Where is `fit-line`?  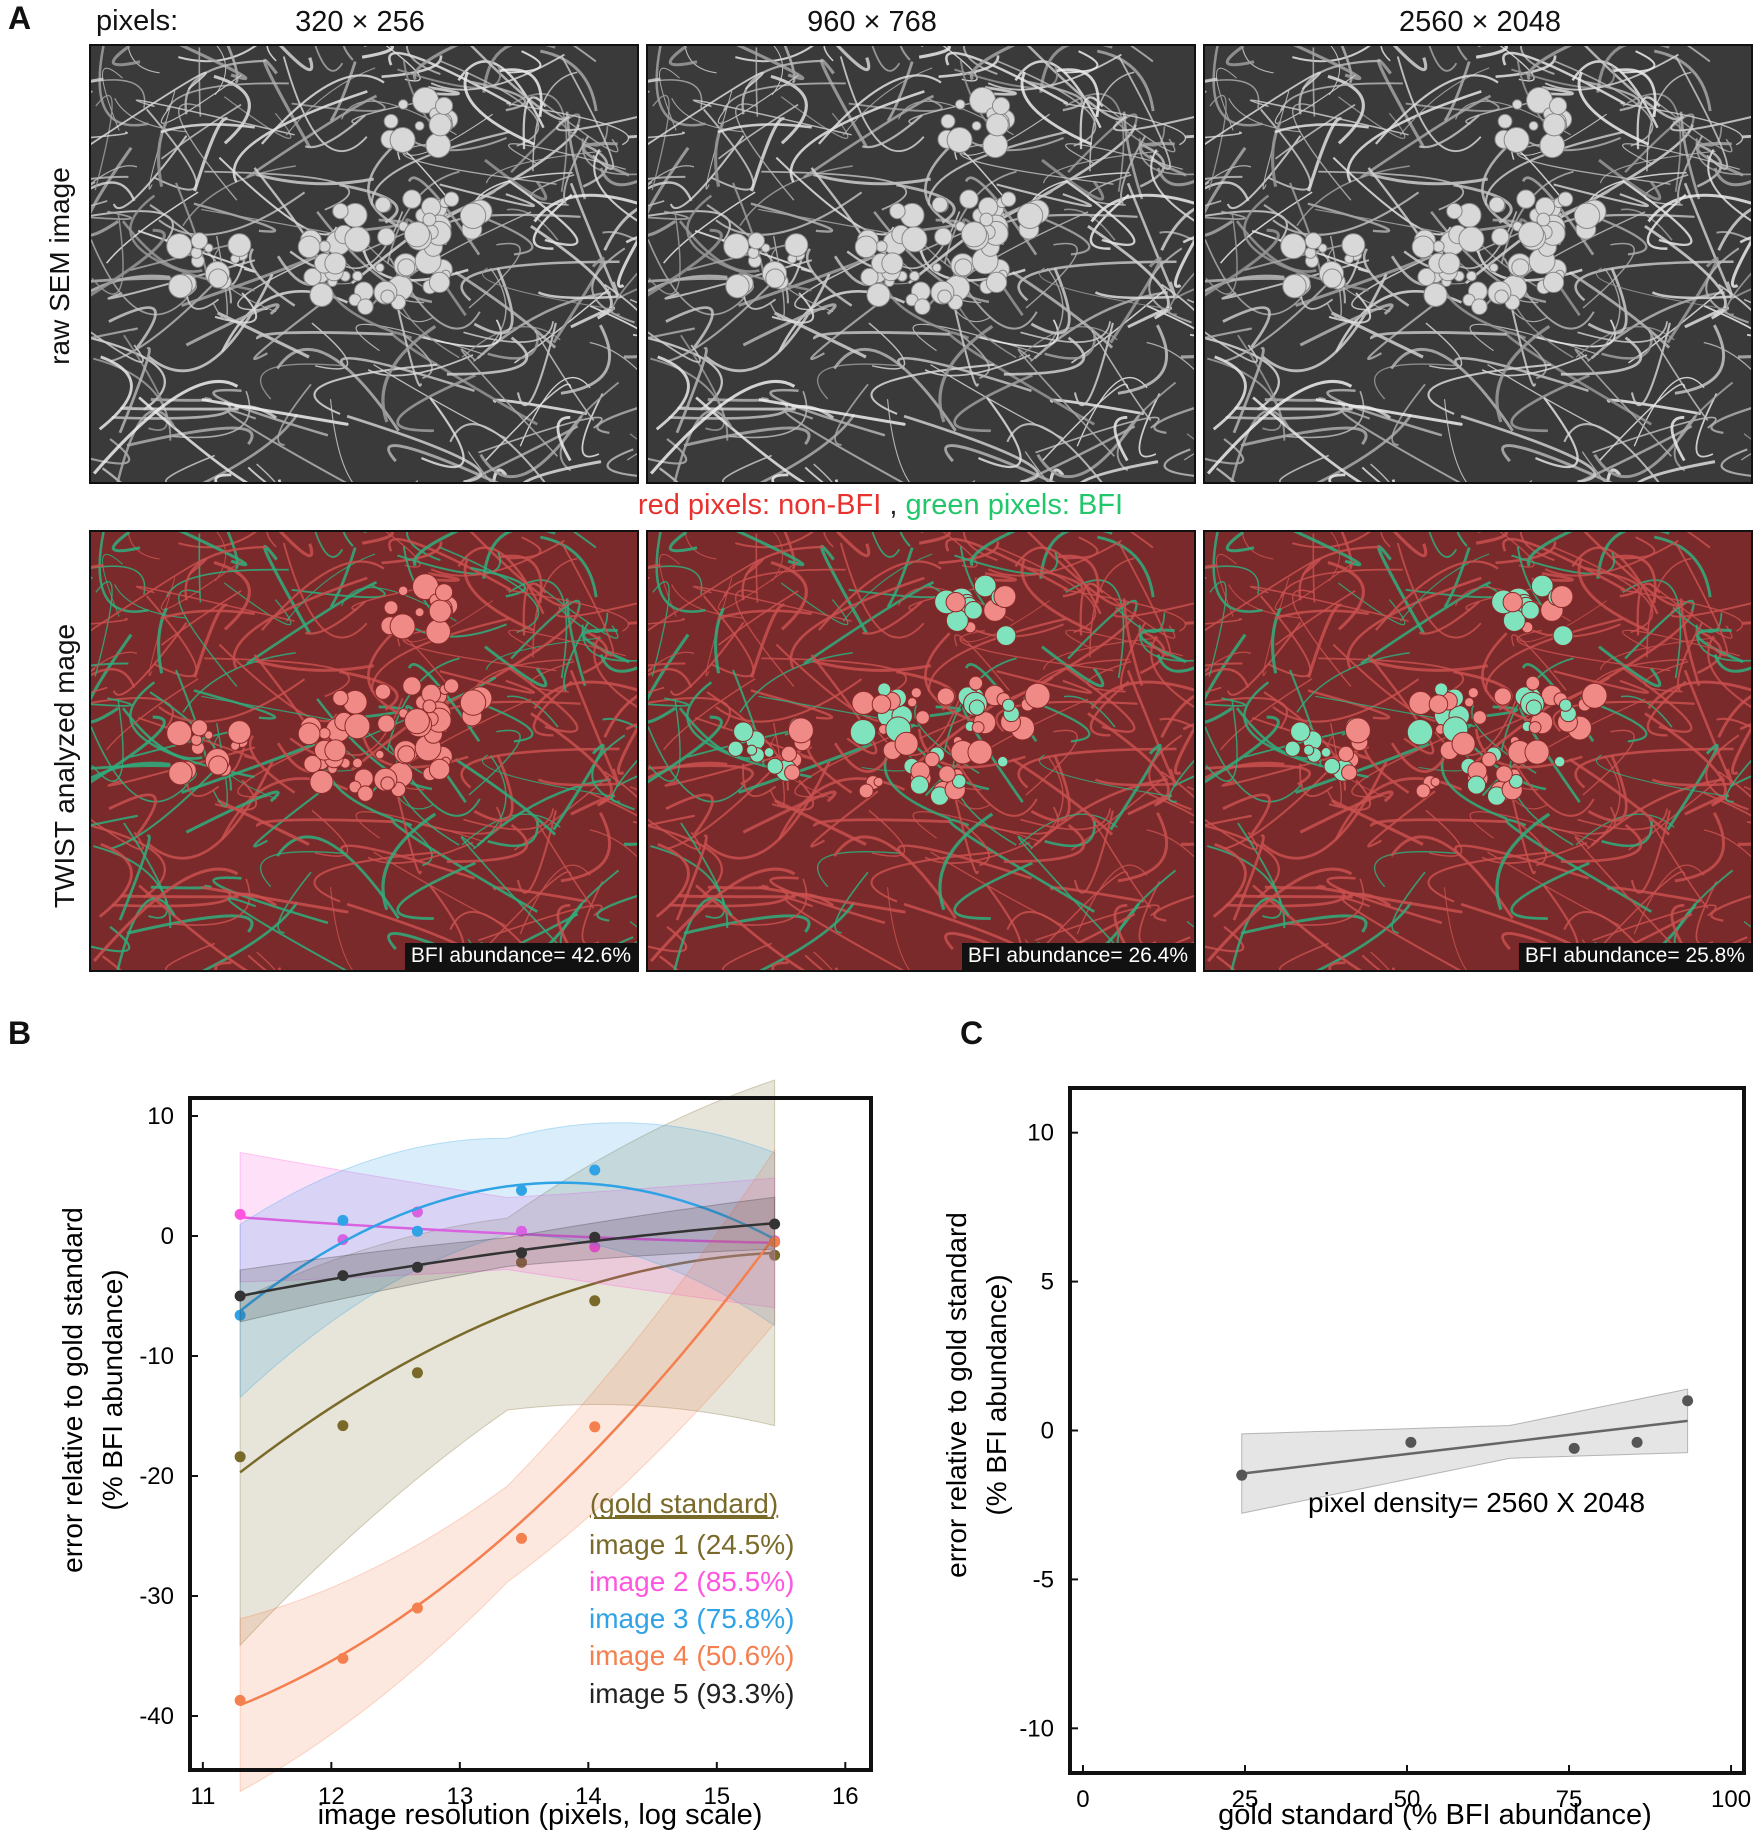
fit-line is located at coordinates (507, 1362).